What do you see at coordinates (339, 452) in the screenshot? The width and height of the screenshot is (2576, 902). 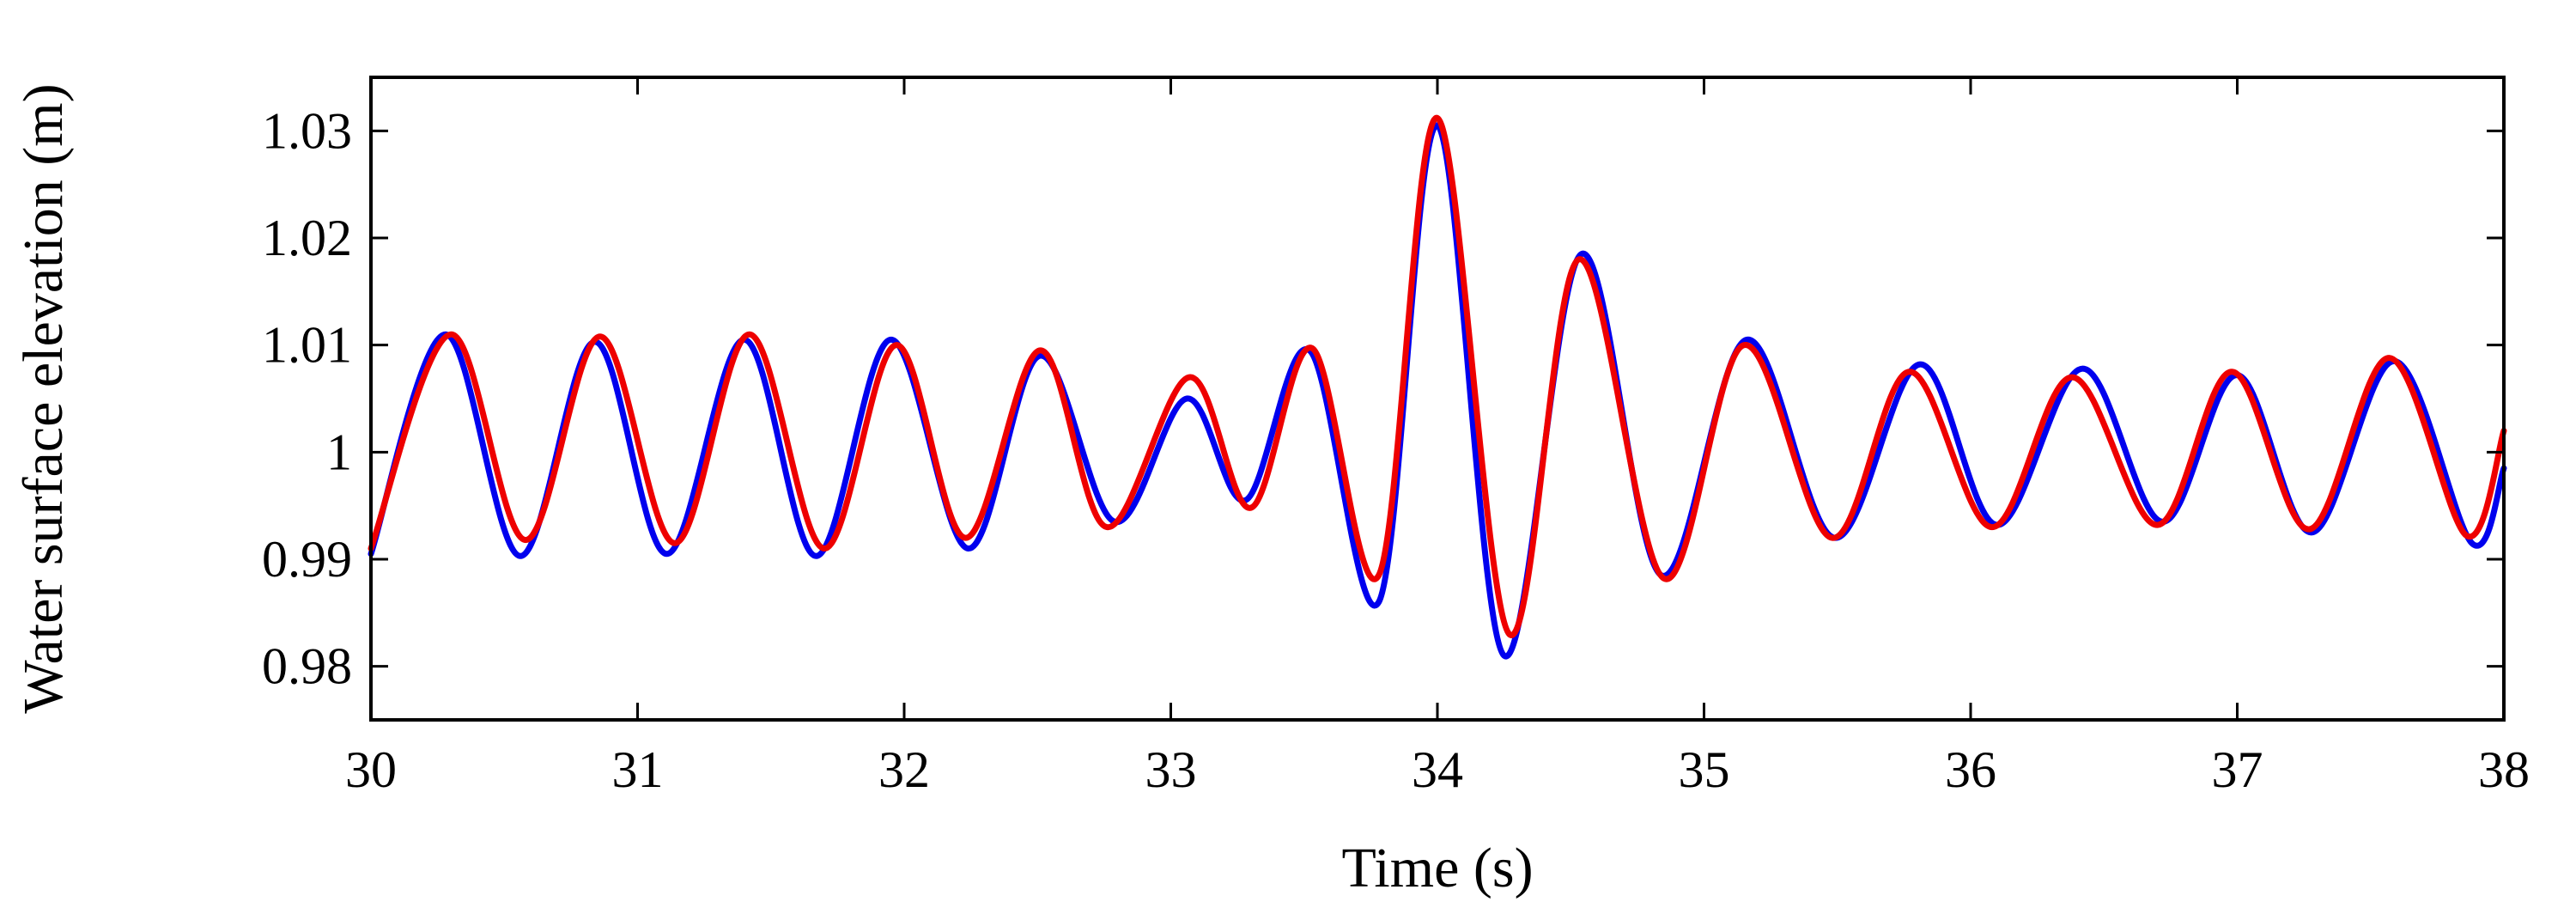 I see `y-tick-label: 1` at bounding box center [339, 452].